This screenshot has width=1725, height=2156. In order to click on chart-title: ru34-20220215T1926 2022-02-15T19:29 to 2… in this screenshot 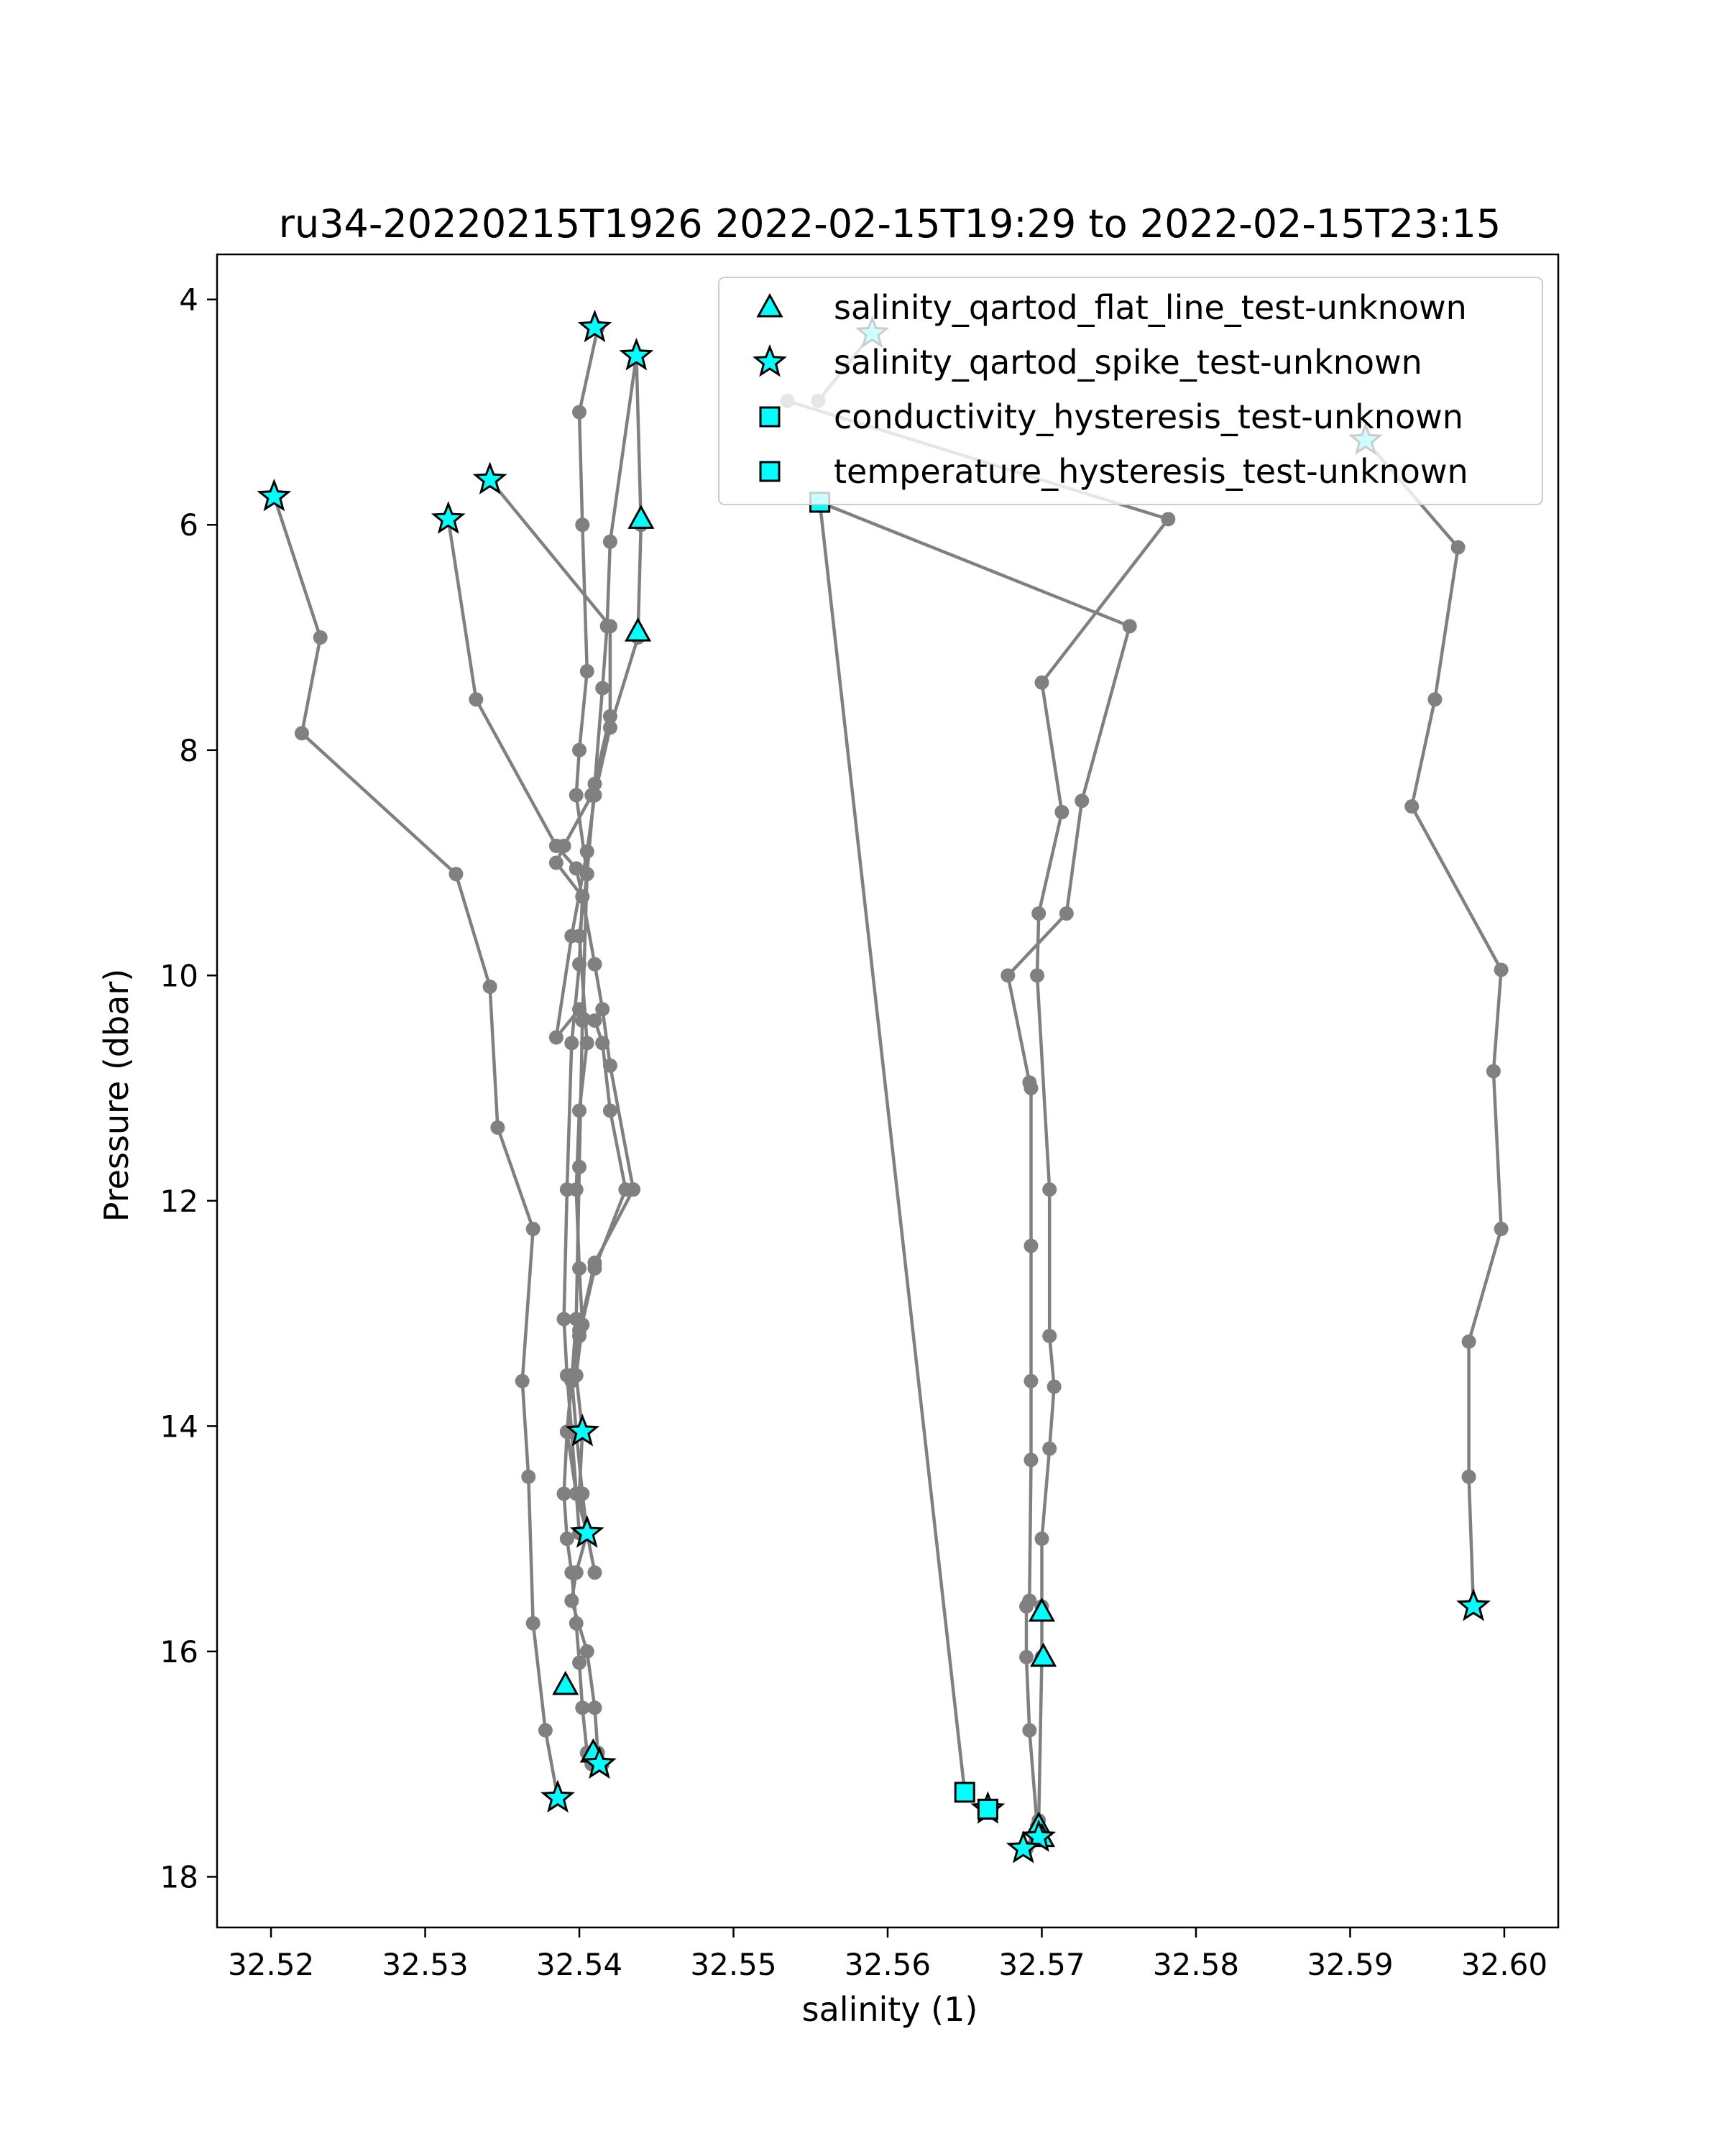, I will do `click(890, 224)`.